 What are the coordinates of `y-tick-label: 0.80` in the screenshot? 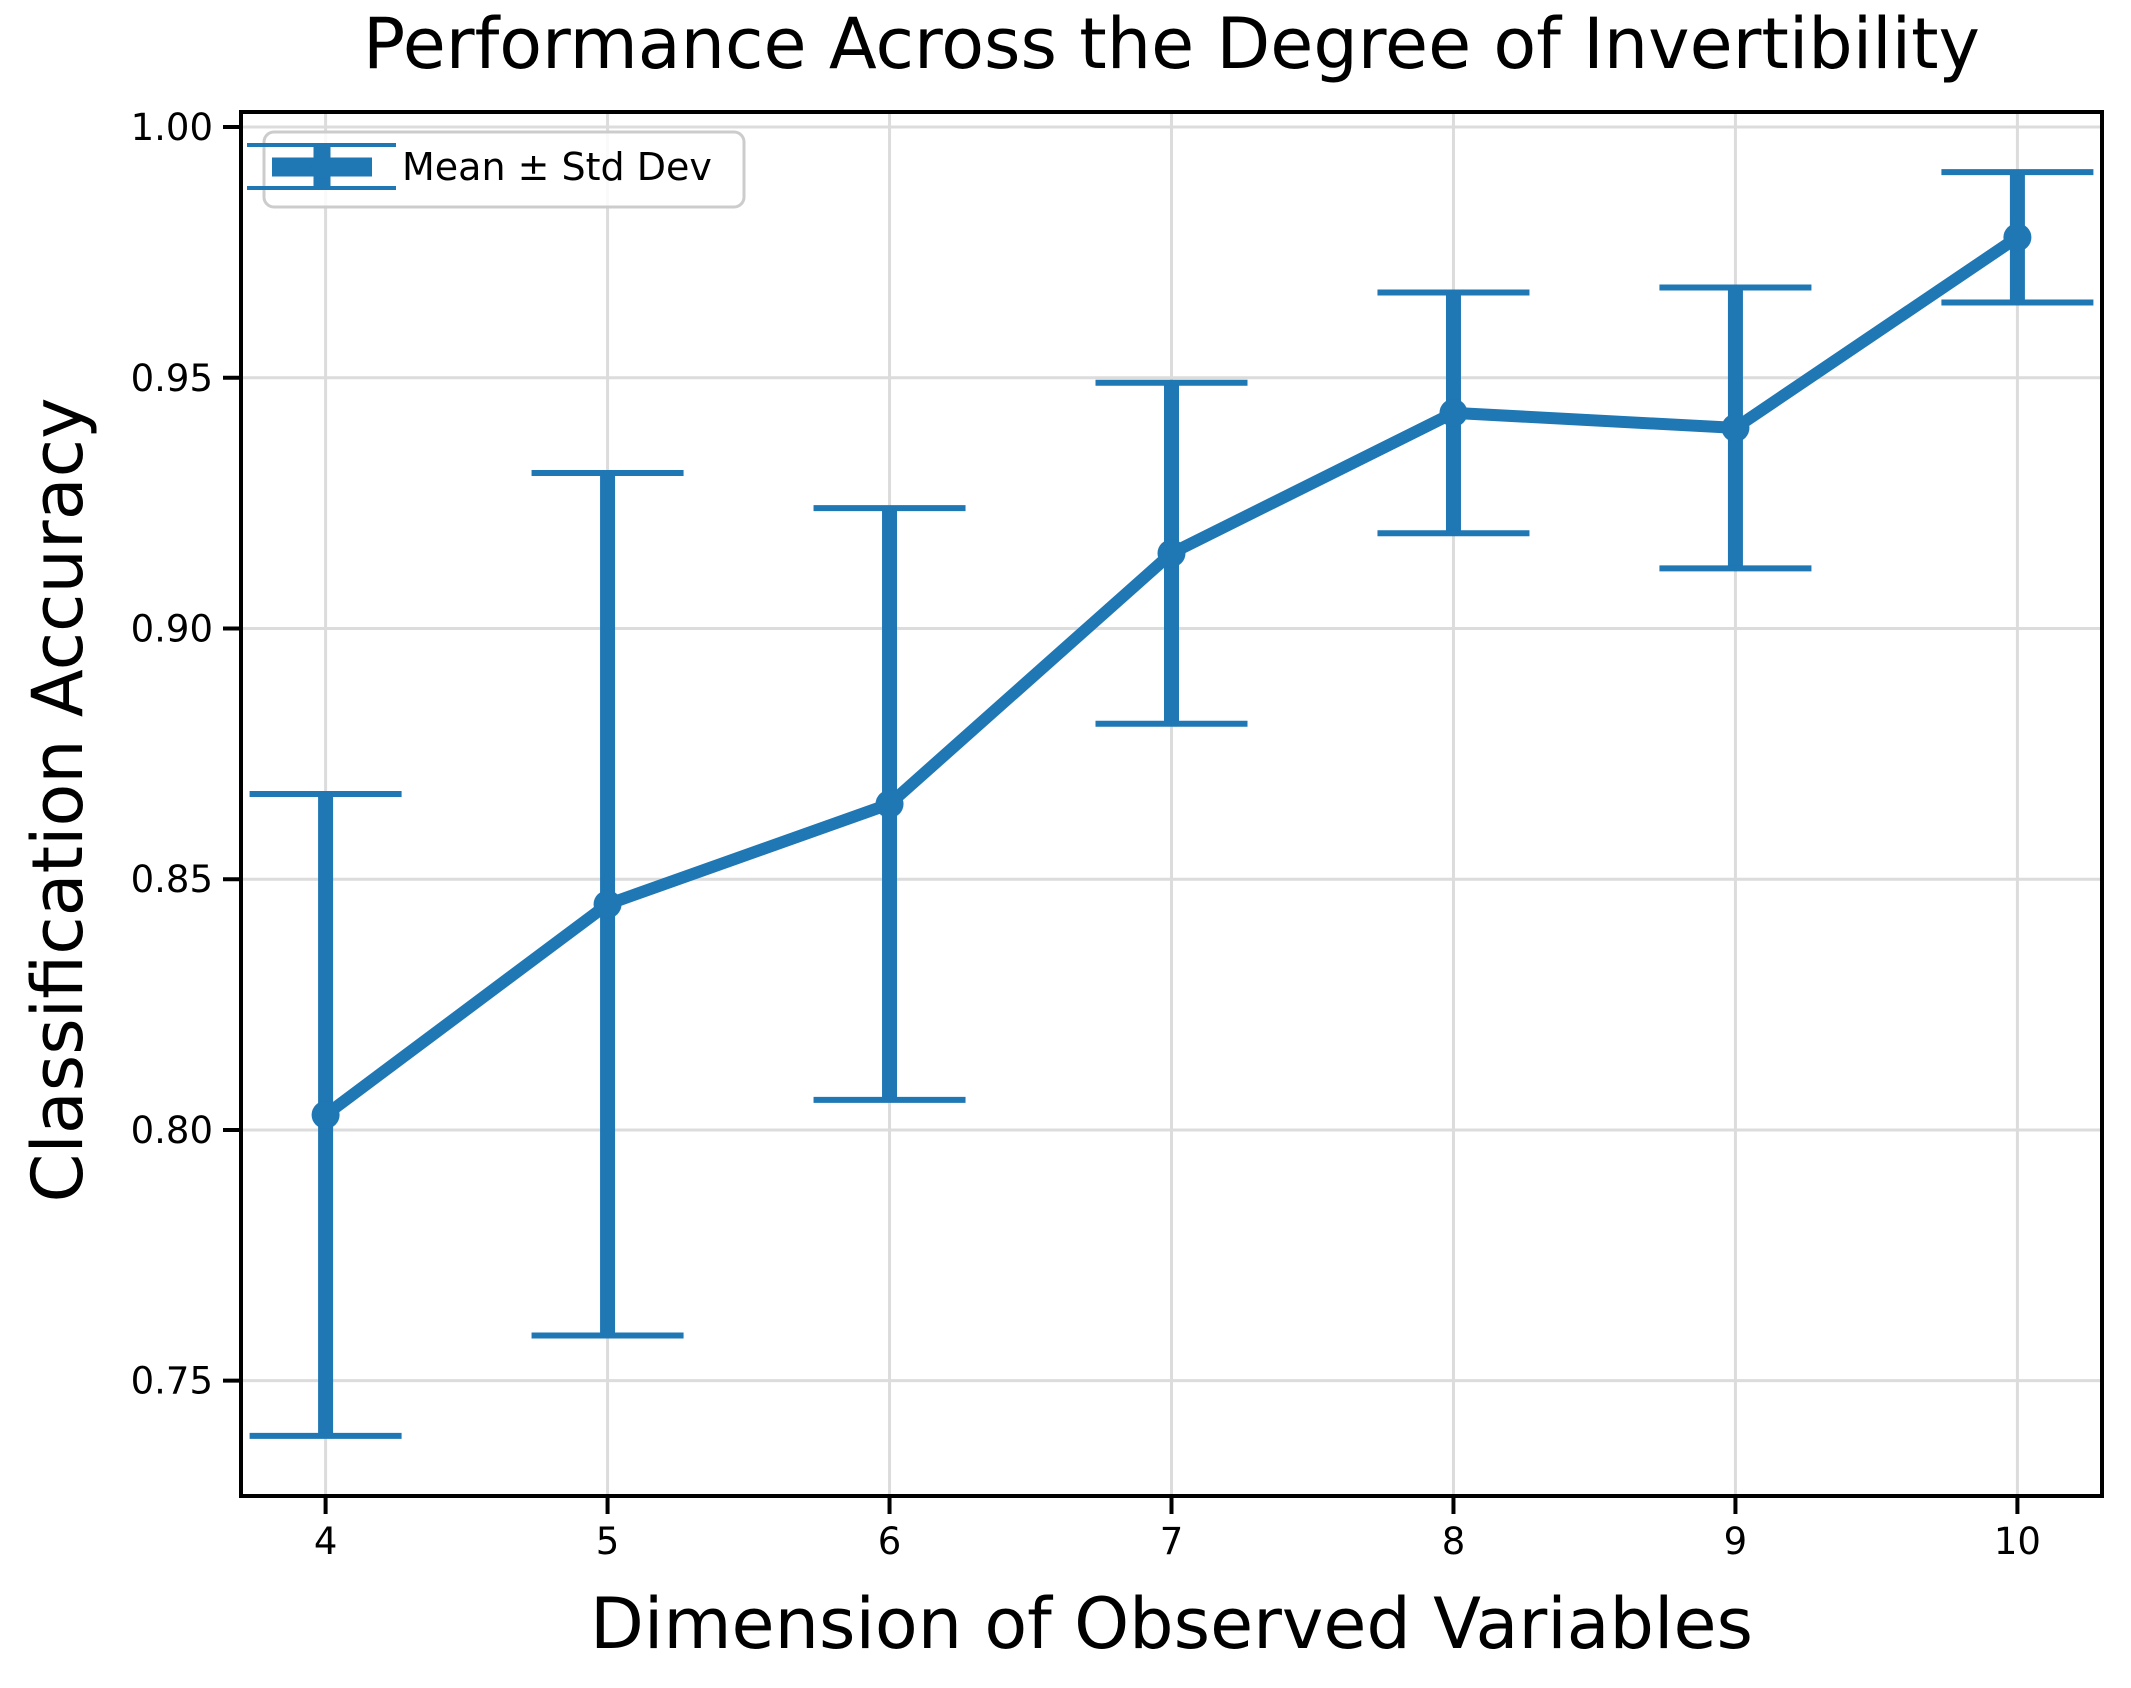 It's located at (172, 1130).